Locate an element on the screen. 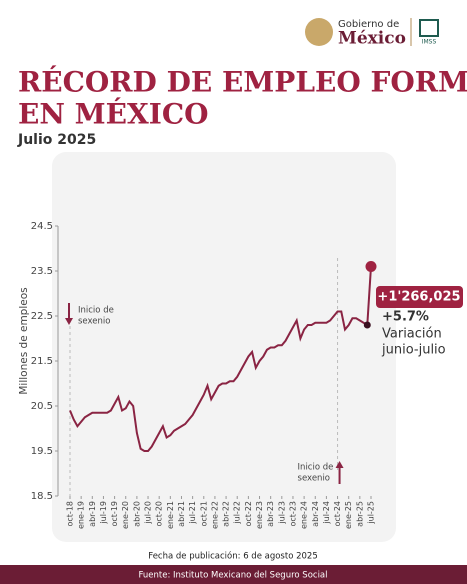 This screenshot has height=584, width=467. callout-text: junio-julio is located at coordinates (413, 350).